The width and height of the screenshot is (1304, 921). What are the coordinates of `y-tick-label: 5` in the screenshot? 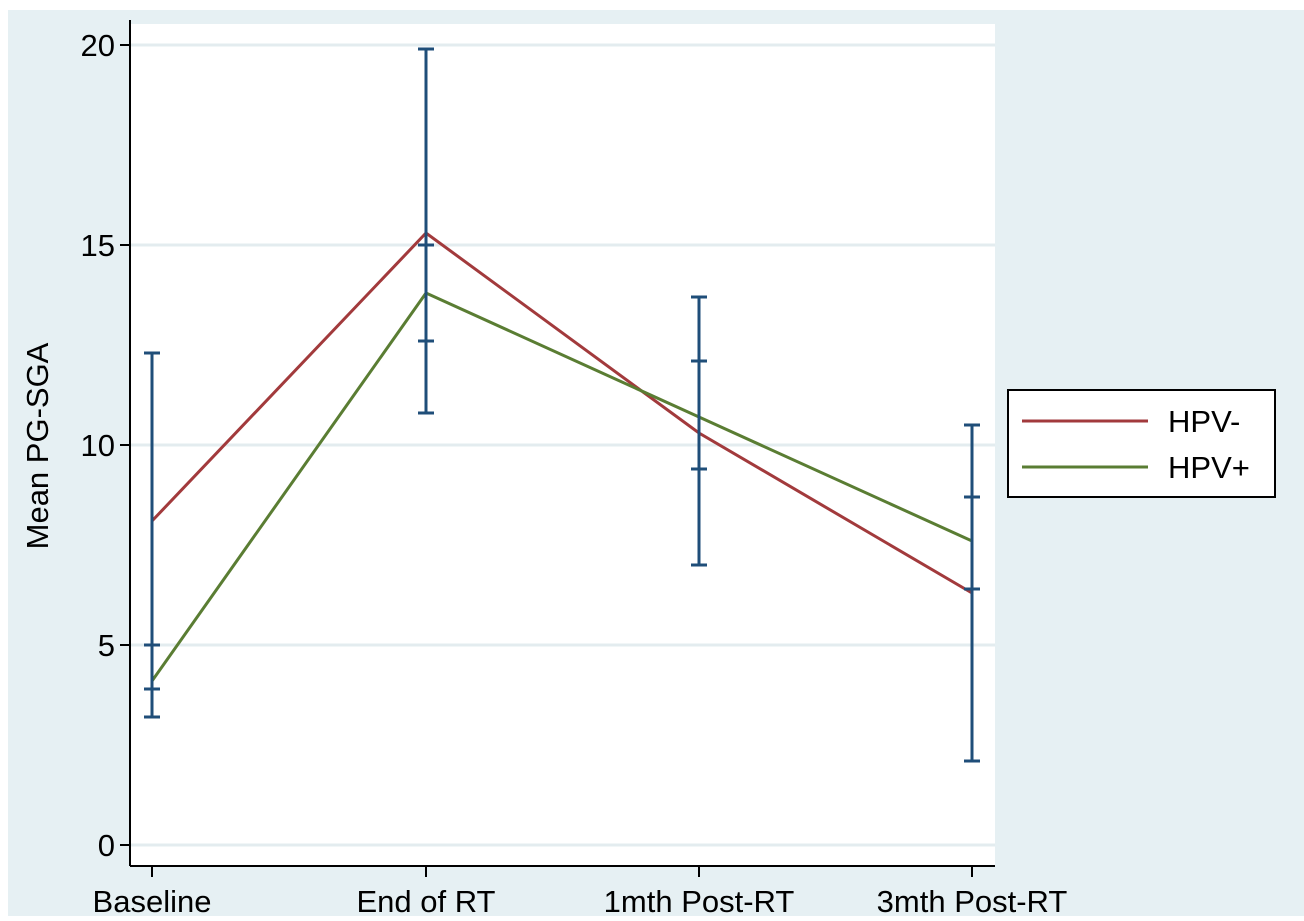 It's located at (106, 645).